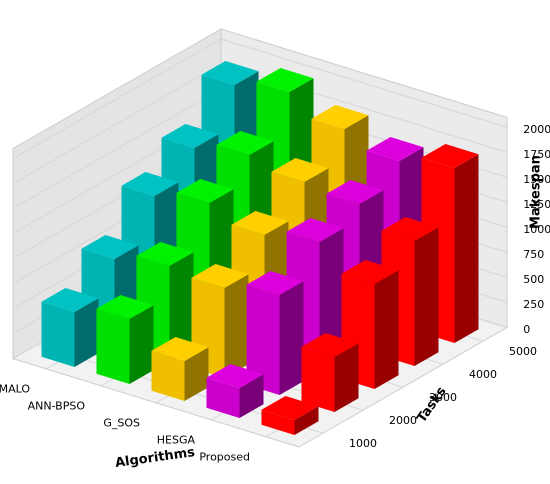 This screenshot has width=550, height=484. I want to click on z-tick-label: 0, so click(526, 329).